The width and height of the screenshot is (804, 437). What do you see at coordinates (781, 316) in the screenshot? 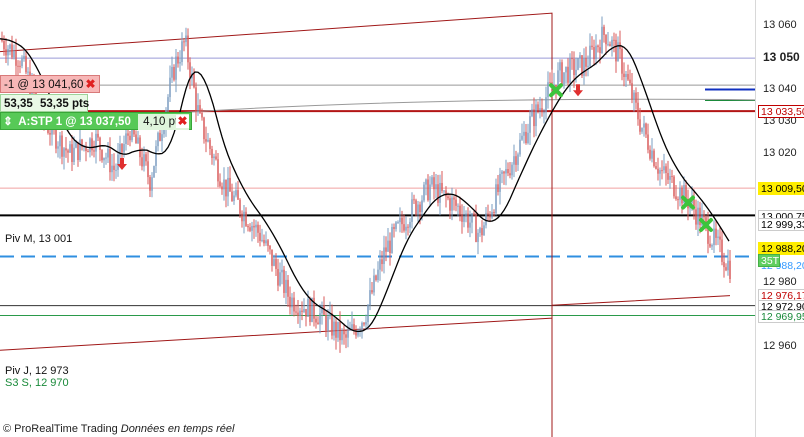
I see `price-level-tag: 12 969,95` at bounding box center [781, 316].